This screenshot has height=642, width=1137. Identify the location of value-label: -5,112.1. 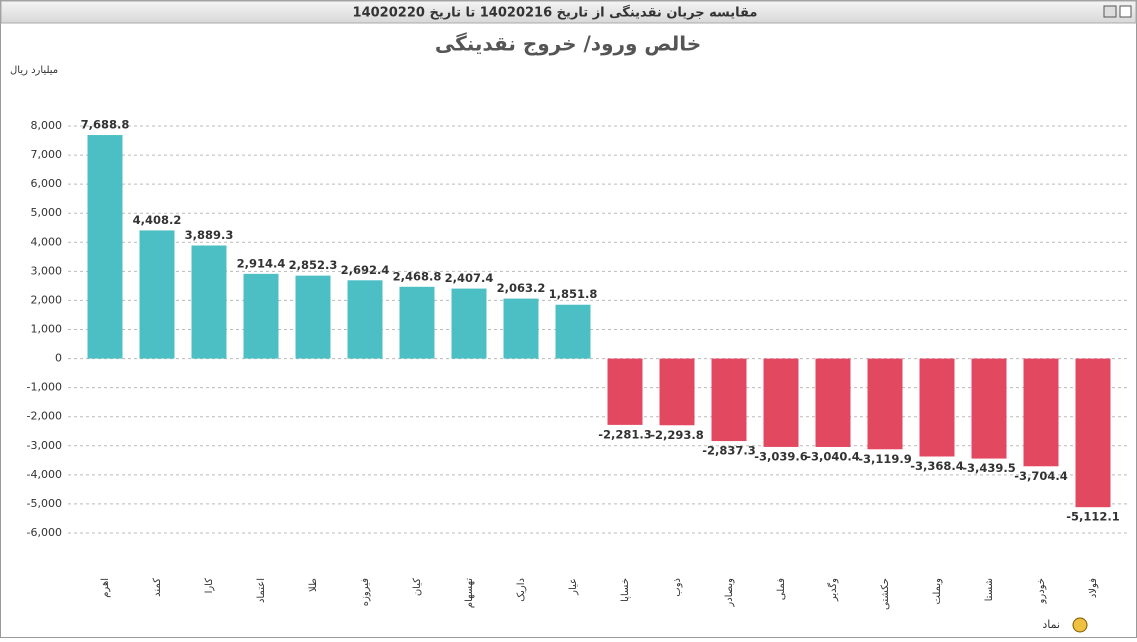
(1093, 517).